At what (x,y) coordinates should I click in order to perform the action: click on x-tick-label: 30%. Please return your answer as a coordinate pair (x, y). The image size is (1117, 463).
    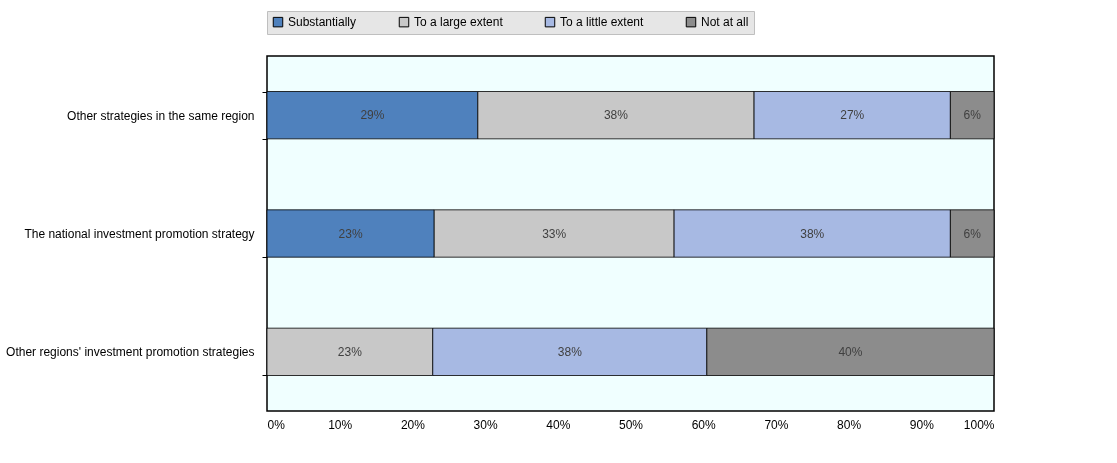
    Looking at the image, I should click on (485, 424).